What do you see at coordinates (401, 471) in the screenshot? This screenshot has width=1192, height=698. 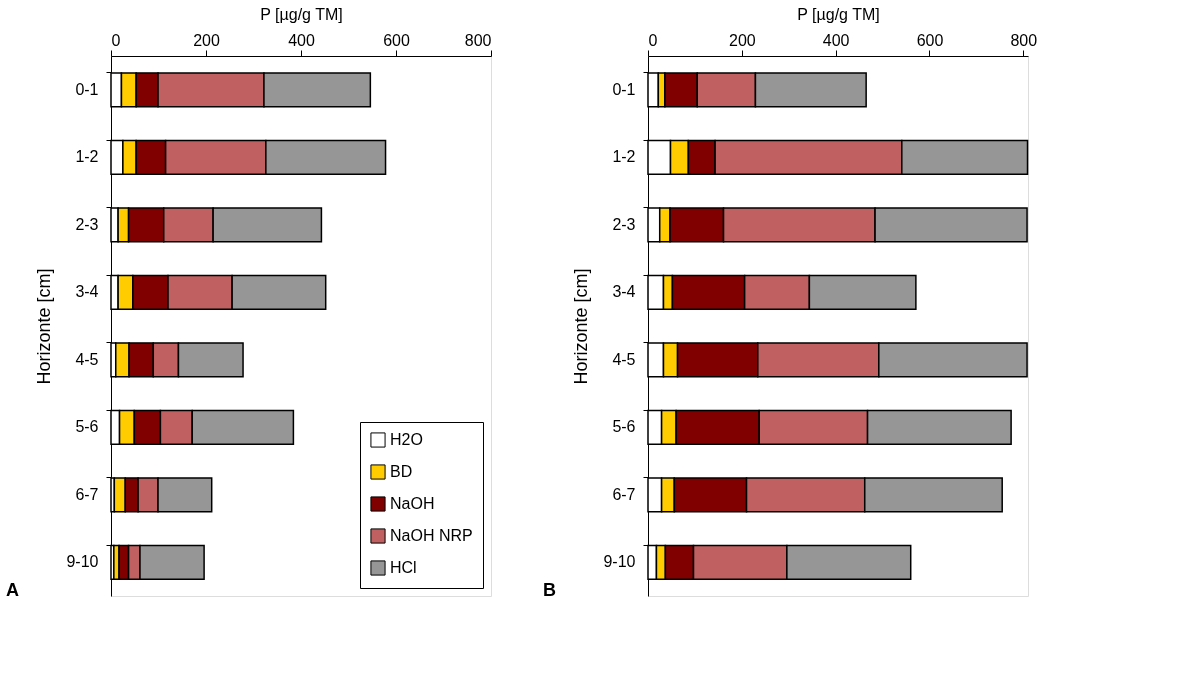 I see `legend-label: BD` at bounding box center [401, 471].